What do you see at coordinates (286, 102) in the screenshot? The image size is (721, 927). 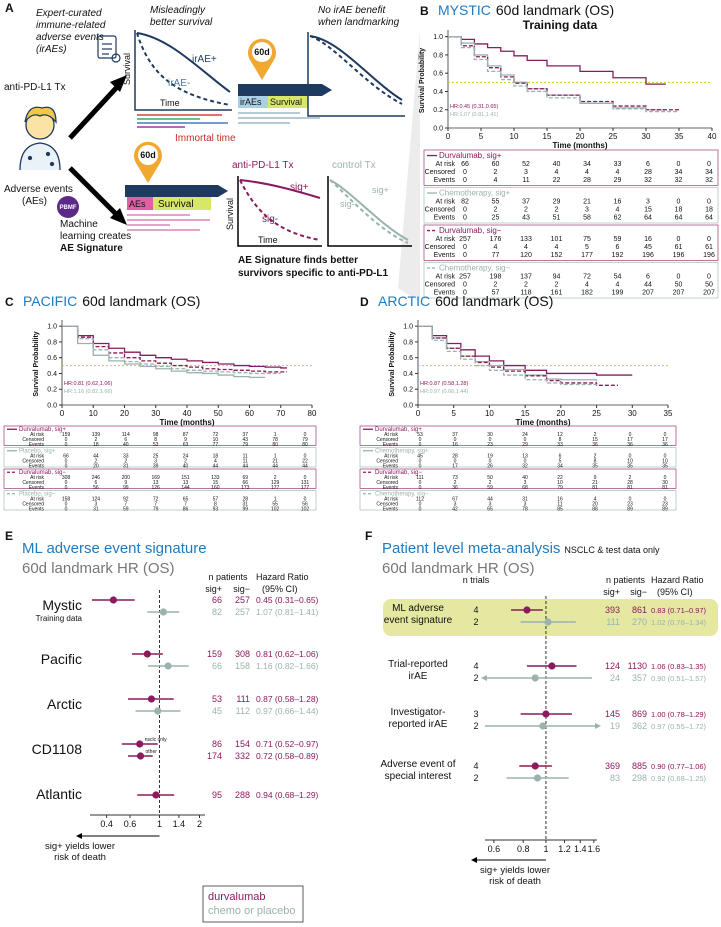 I see `segment-label: Survival` at bounding box center [286, 102].